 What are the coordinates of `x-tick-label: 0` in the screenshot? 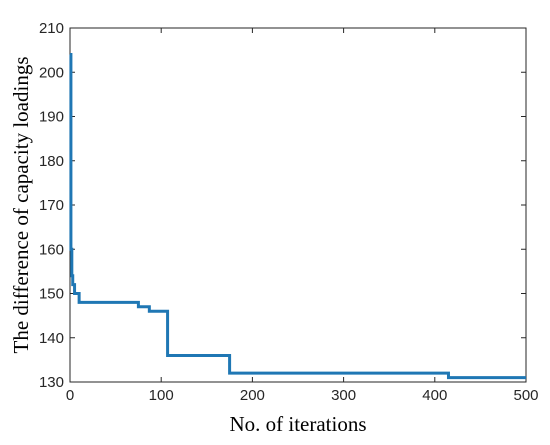 It's located at (70, 395).